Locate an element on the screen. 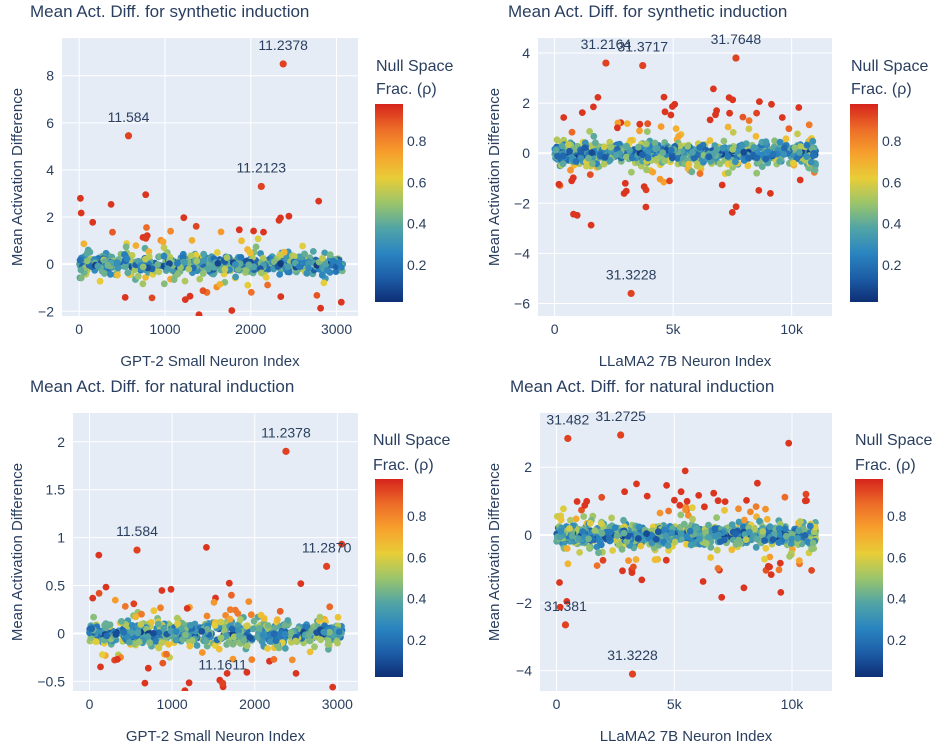  colorbar-tick-label: 0.6 is located at coordinates (892, 182).